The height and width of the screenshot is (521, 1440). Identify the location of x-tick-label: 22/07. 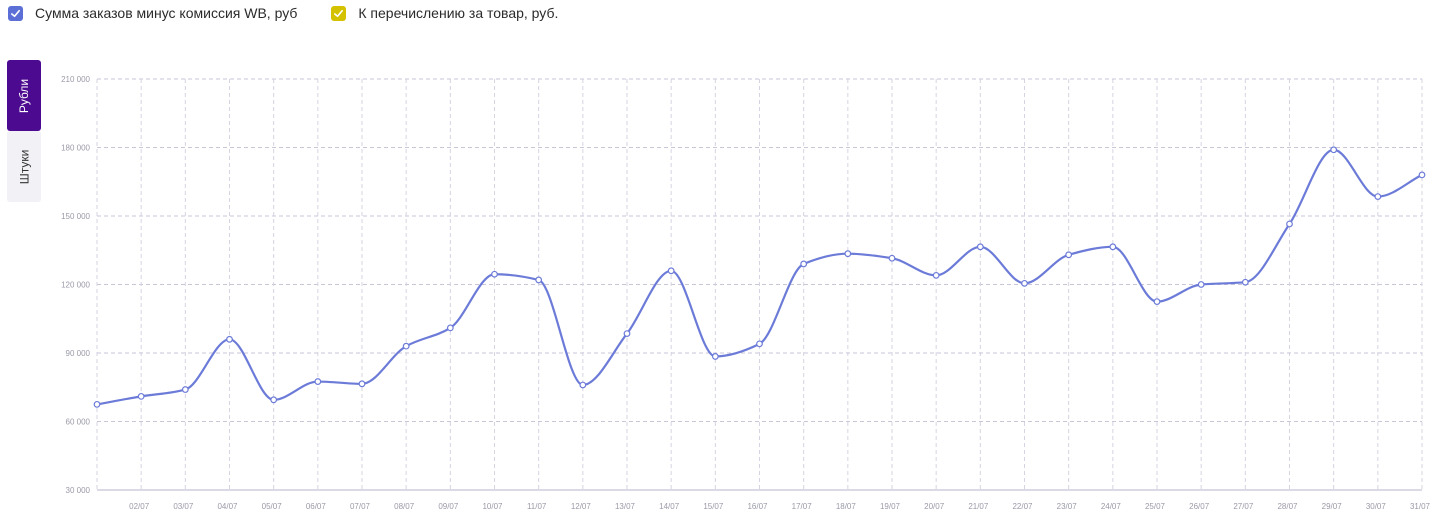
(1022, 506).